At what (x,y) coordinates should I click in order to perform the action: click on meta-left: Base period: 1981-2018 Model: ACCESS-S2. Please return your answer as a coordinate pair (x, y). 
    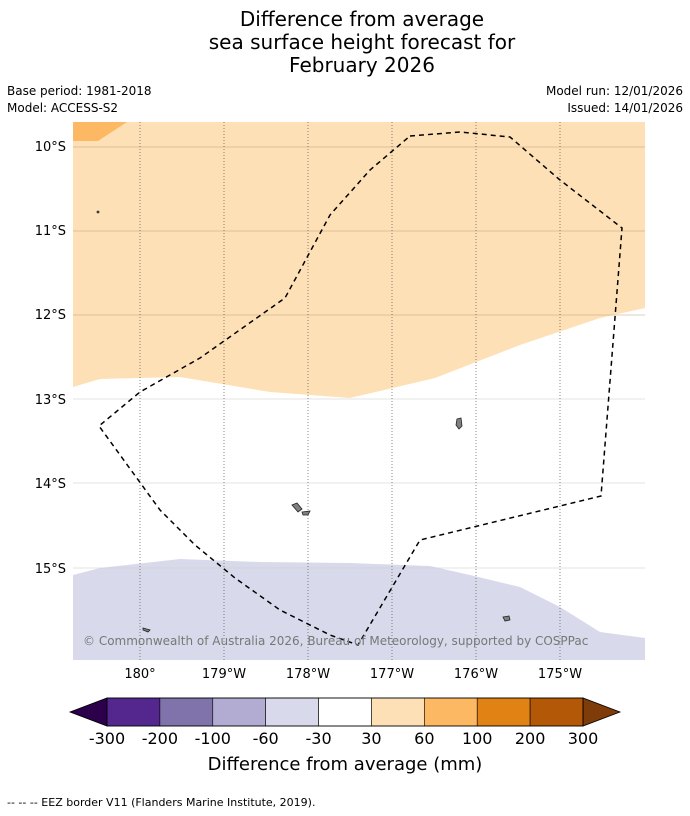
    Looking at the image, I should click on (79, 100).